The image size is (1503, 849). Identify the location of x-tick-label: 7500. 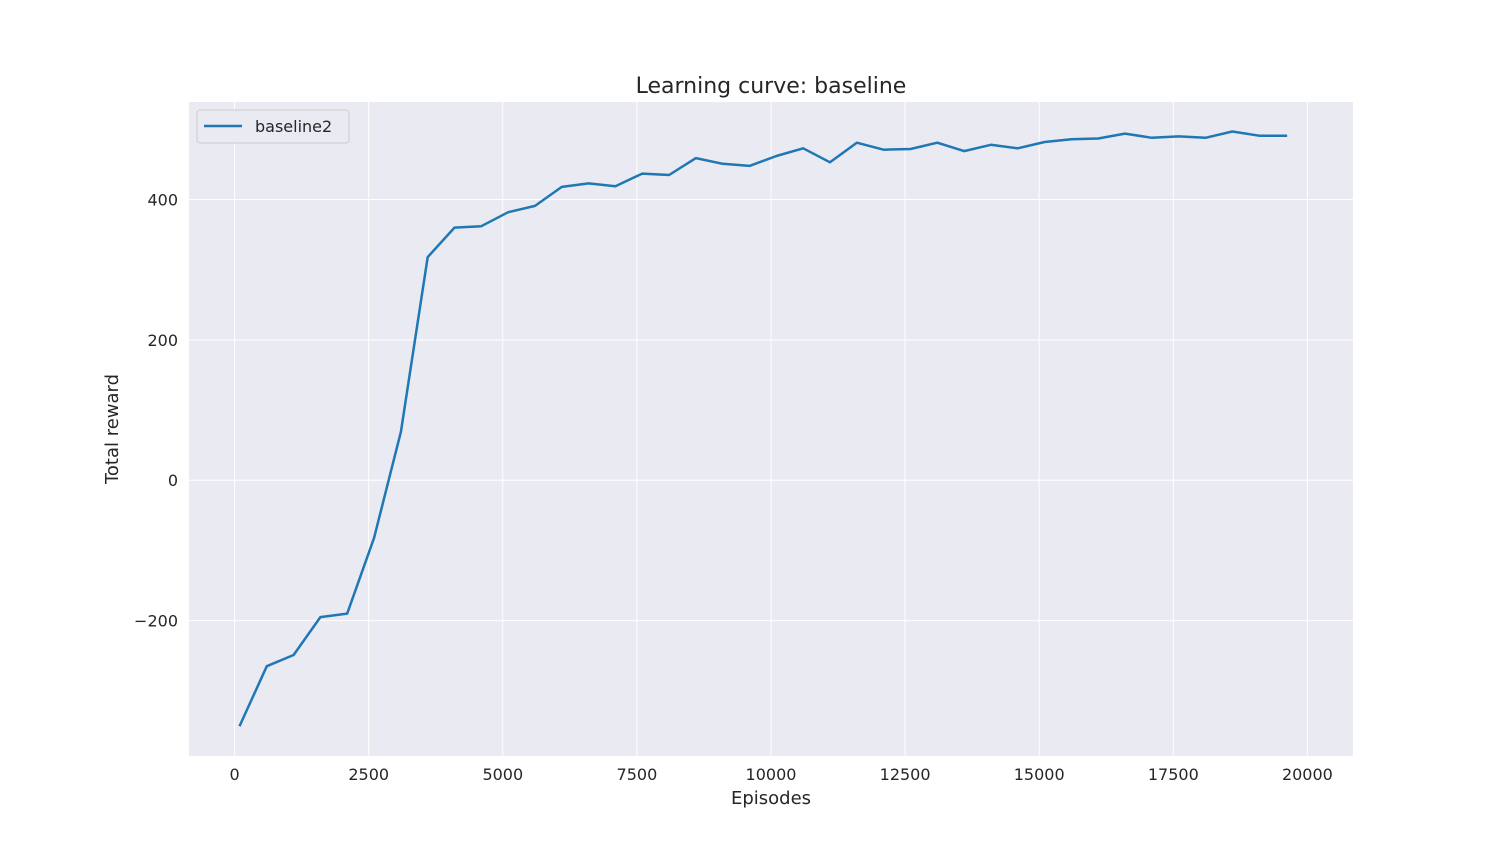
(637, 774).